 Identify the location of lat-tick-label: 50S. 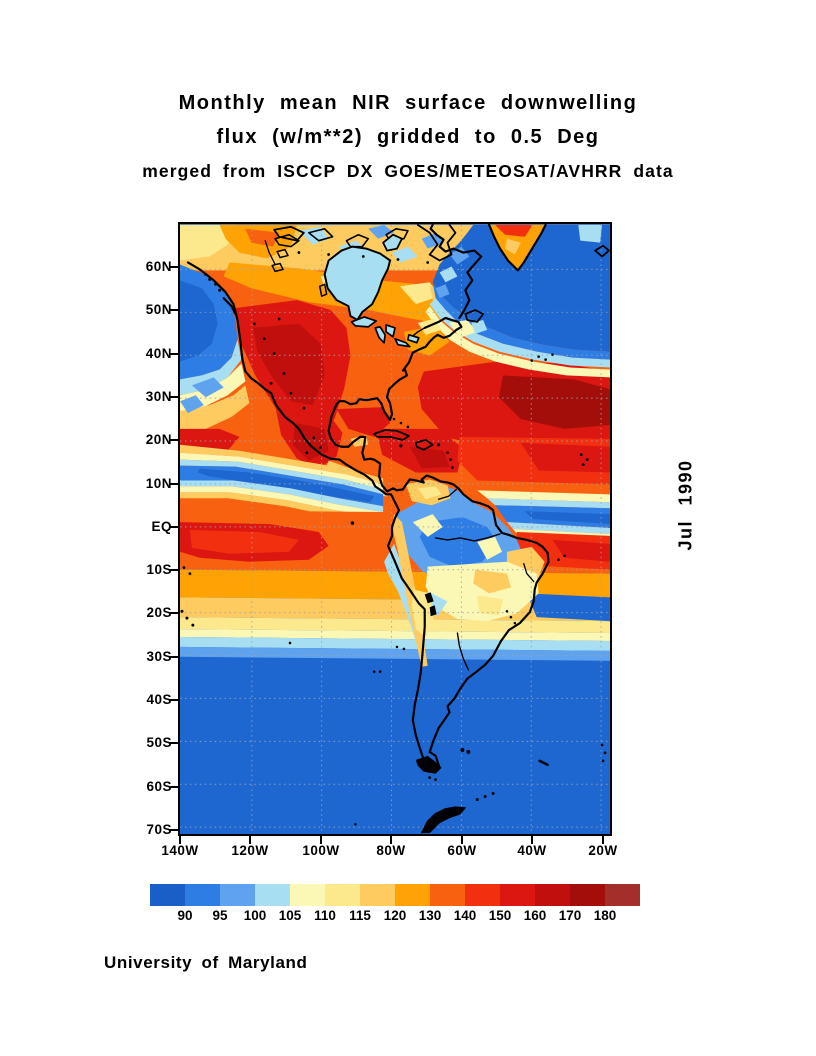
(159, 742).